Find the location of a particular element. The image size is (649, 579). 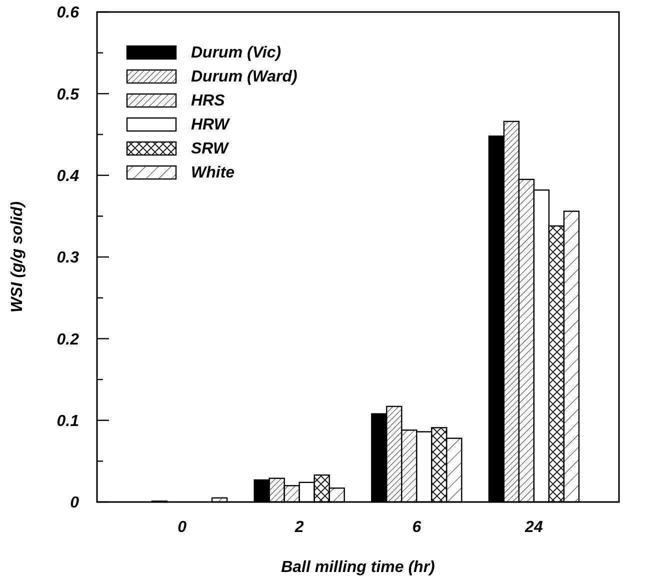

legend-label: HRS is located at coordinates (208, 101).